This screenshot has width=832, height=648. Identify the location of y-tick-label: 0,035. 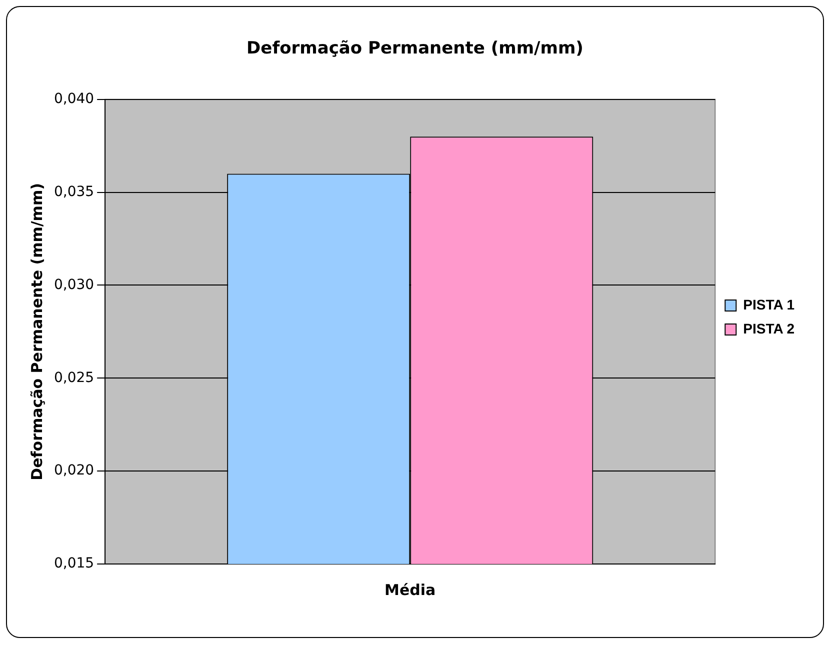
(74, 192).